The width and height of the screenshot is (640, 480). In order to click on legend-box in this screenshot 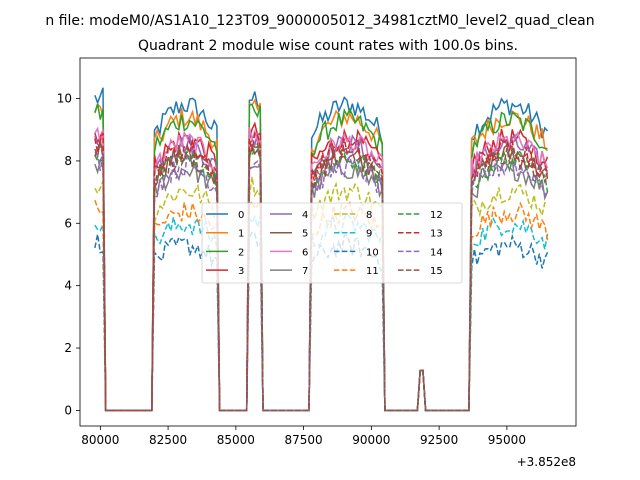, I will do `click(332, 243)`.